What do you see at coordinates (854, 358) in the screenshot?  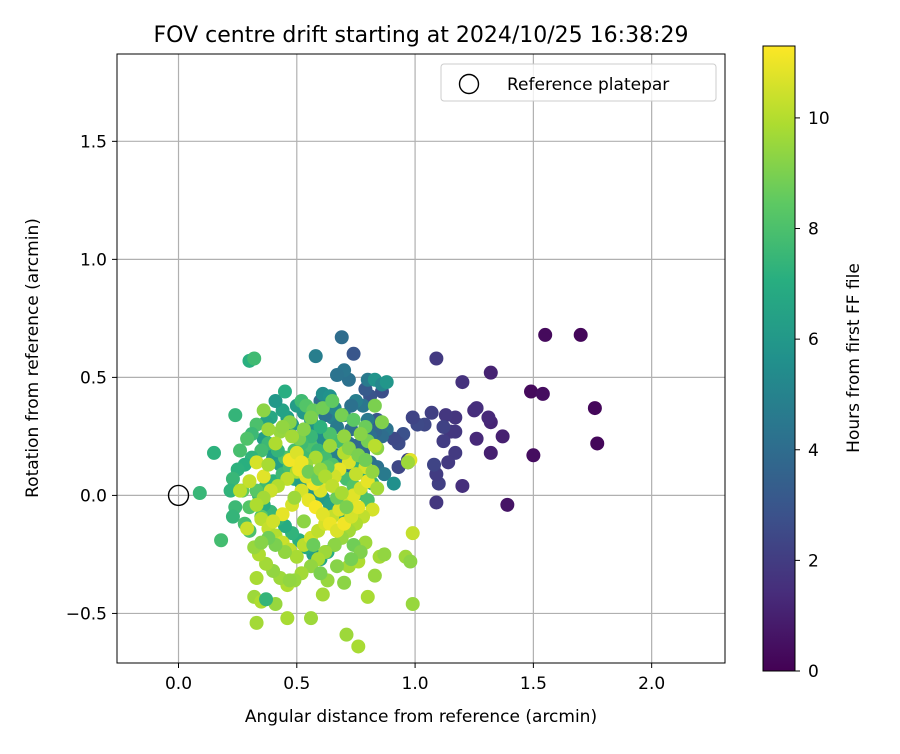 I see `colorbar-label: Hours from first FF file` at bounding box center [854, 358].